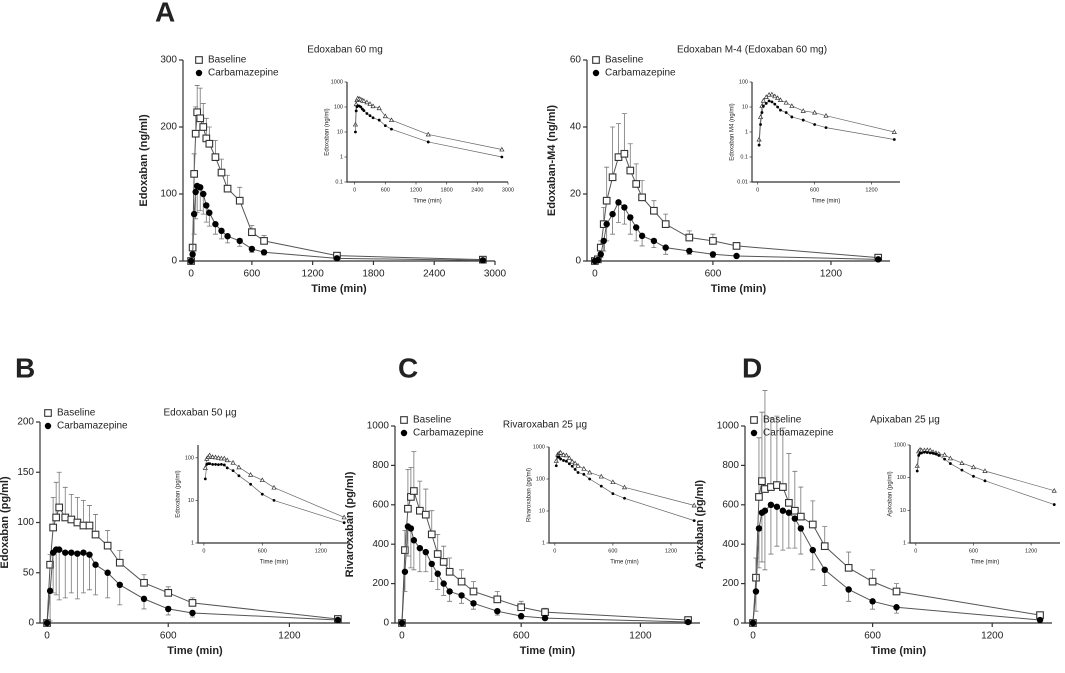 This screenshot has width=1065, height=673. I want to click on y-tick-label: 1000, so click(378, 426).